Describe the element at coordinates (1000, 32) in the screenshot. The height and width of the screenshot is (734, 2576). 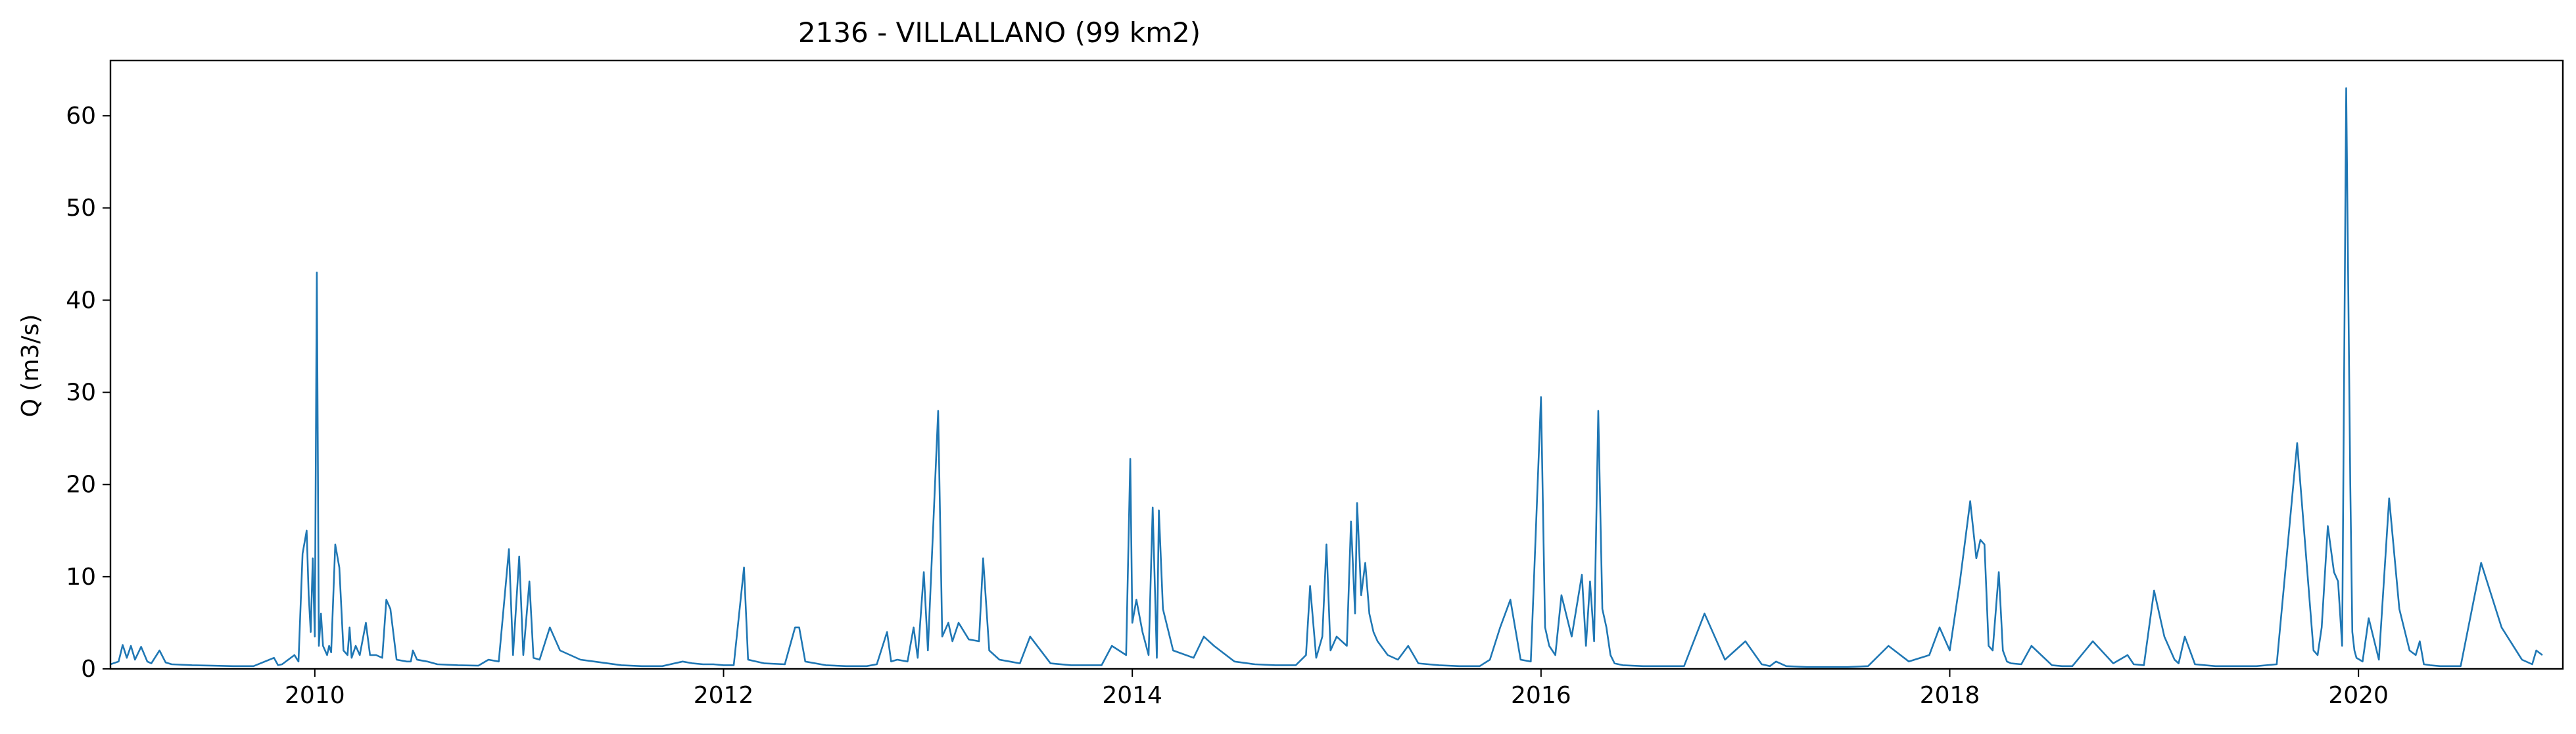
I see `chart-title: 2136 - VILLALLANO (99 km2)` at that location.